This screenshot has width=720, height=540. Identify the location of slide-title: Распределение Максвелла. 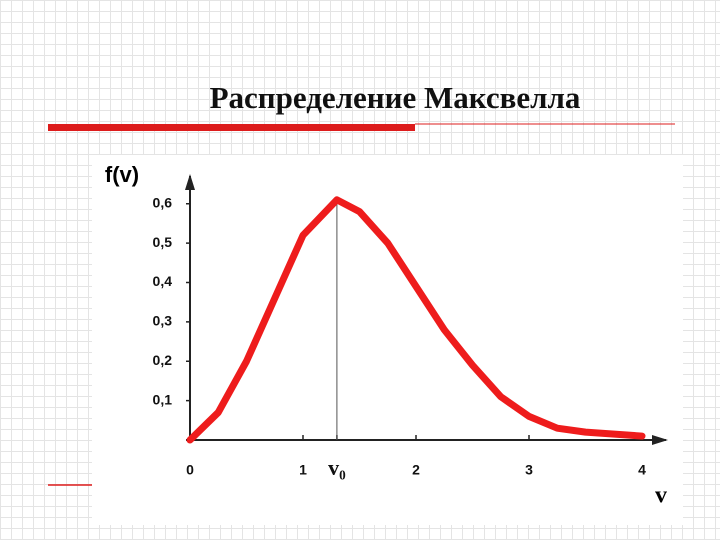
(395, 97).